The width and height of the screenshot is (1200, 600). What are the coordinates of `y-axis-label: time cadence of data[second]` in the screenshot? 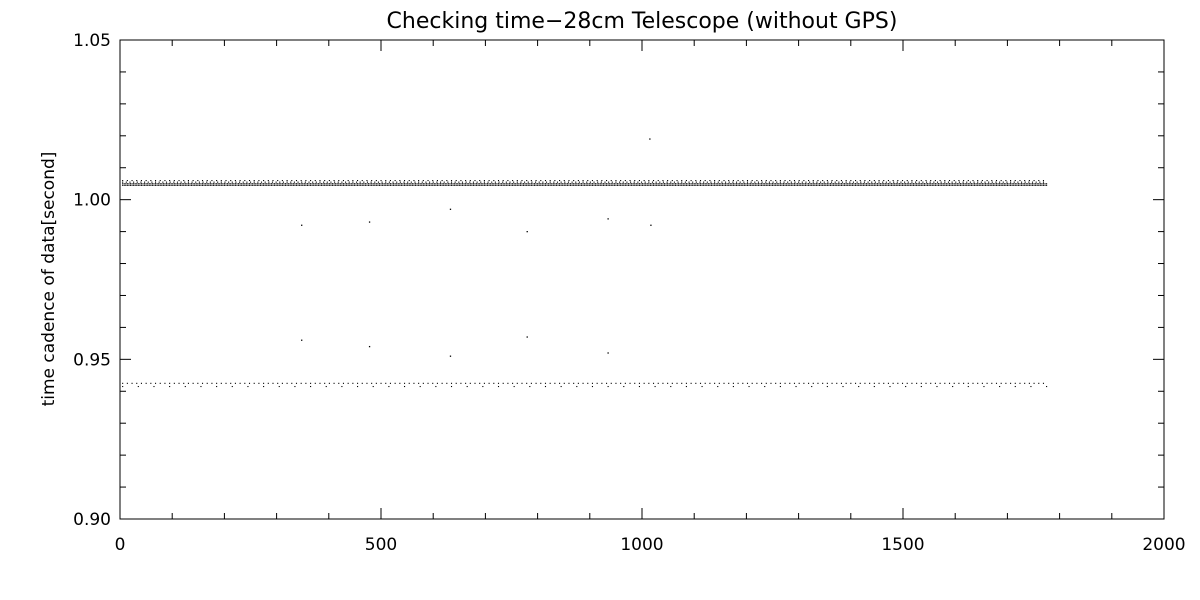 It's located at (49, 279).